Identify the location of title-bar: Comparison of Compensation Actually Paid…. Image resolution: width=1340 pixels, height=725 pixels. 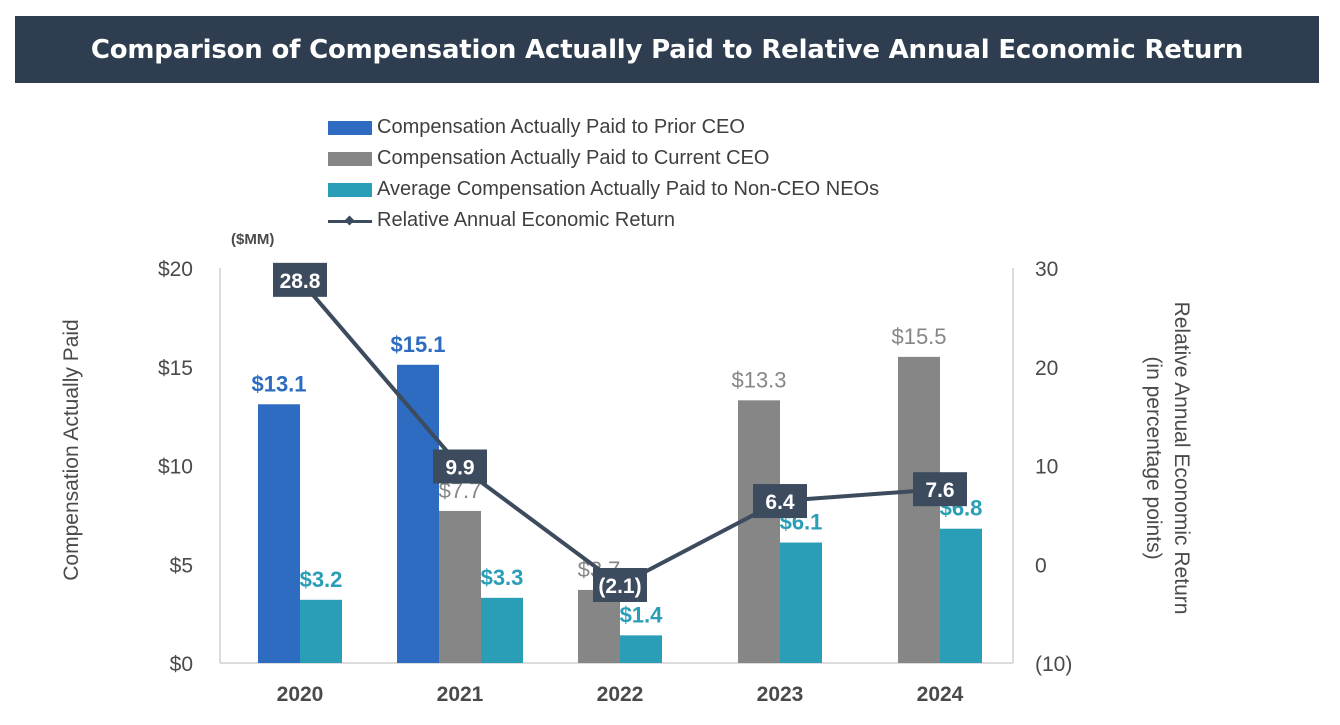
(667, 49).